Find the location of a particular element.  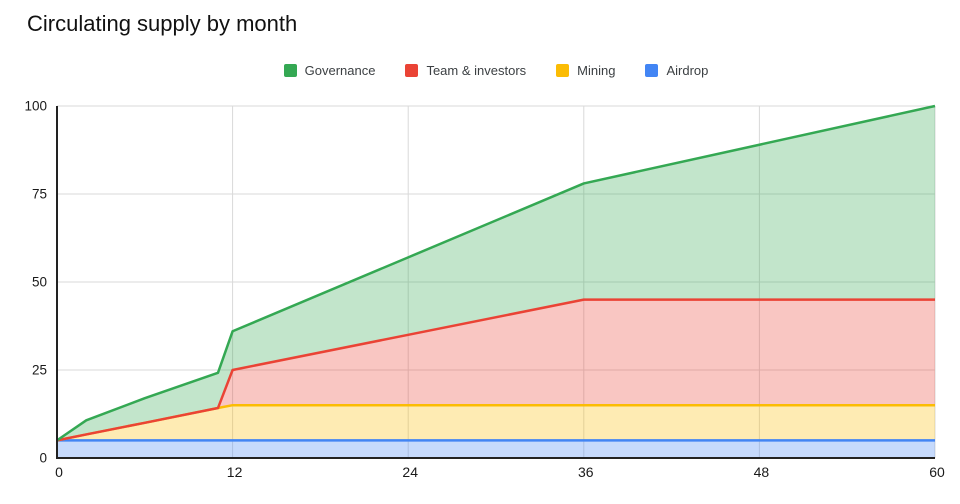

x-tick-label: 48 is located at coordinates (762, 472).